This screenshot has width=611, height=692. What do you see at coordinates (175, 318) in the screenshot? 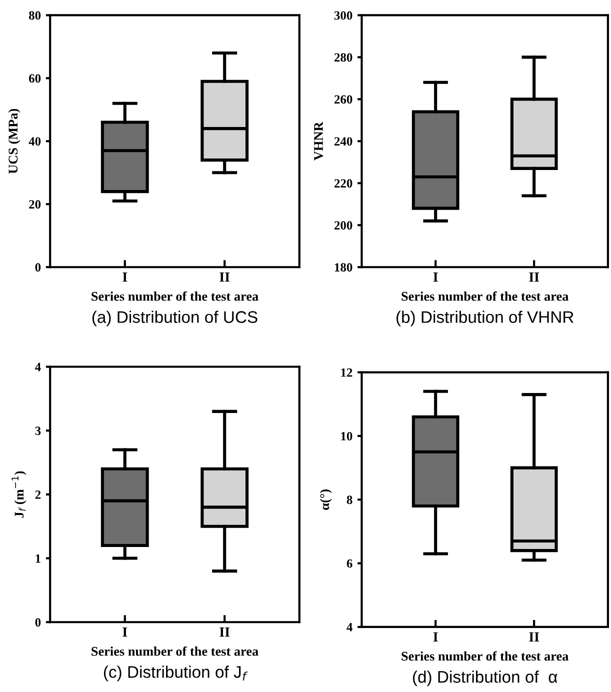
I see `text: (a) Distribution of UCS` at bounding box center [175, 318].